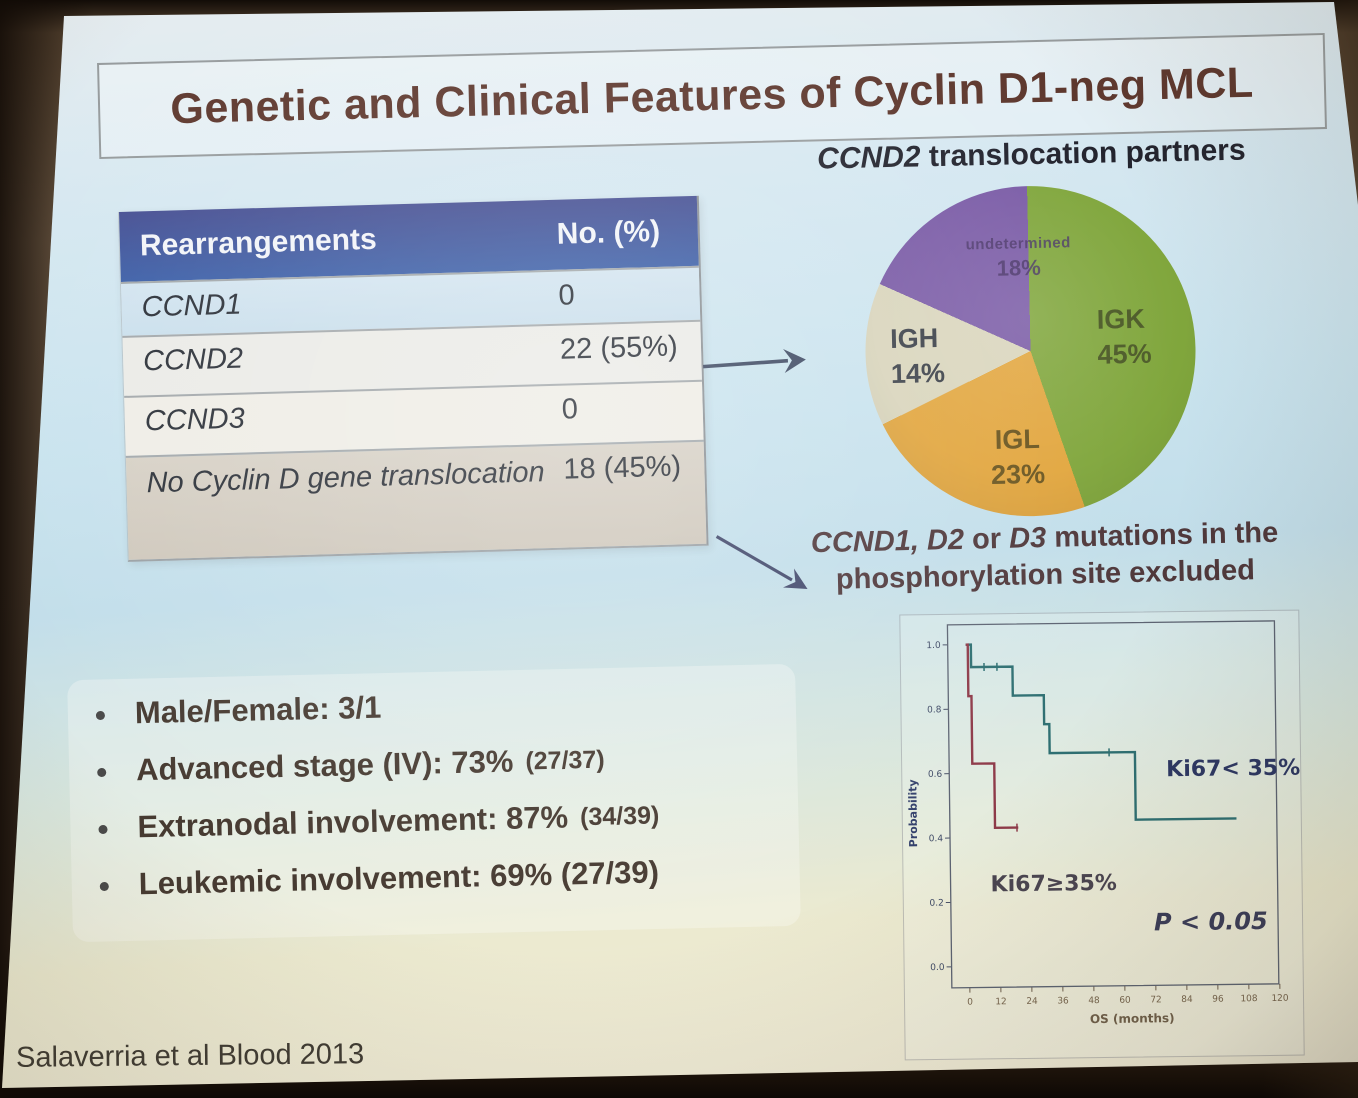  Describe the element at coordinates (761, 562) in the screenshot. I see `arrow-down-right-icon` at that location.